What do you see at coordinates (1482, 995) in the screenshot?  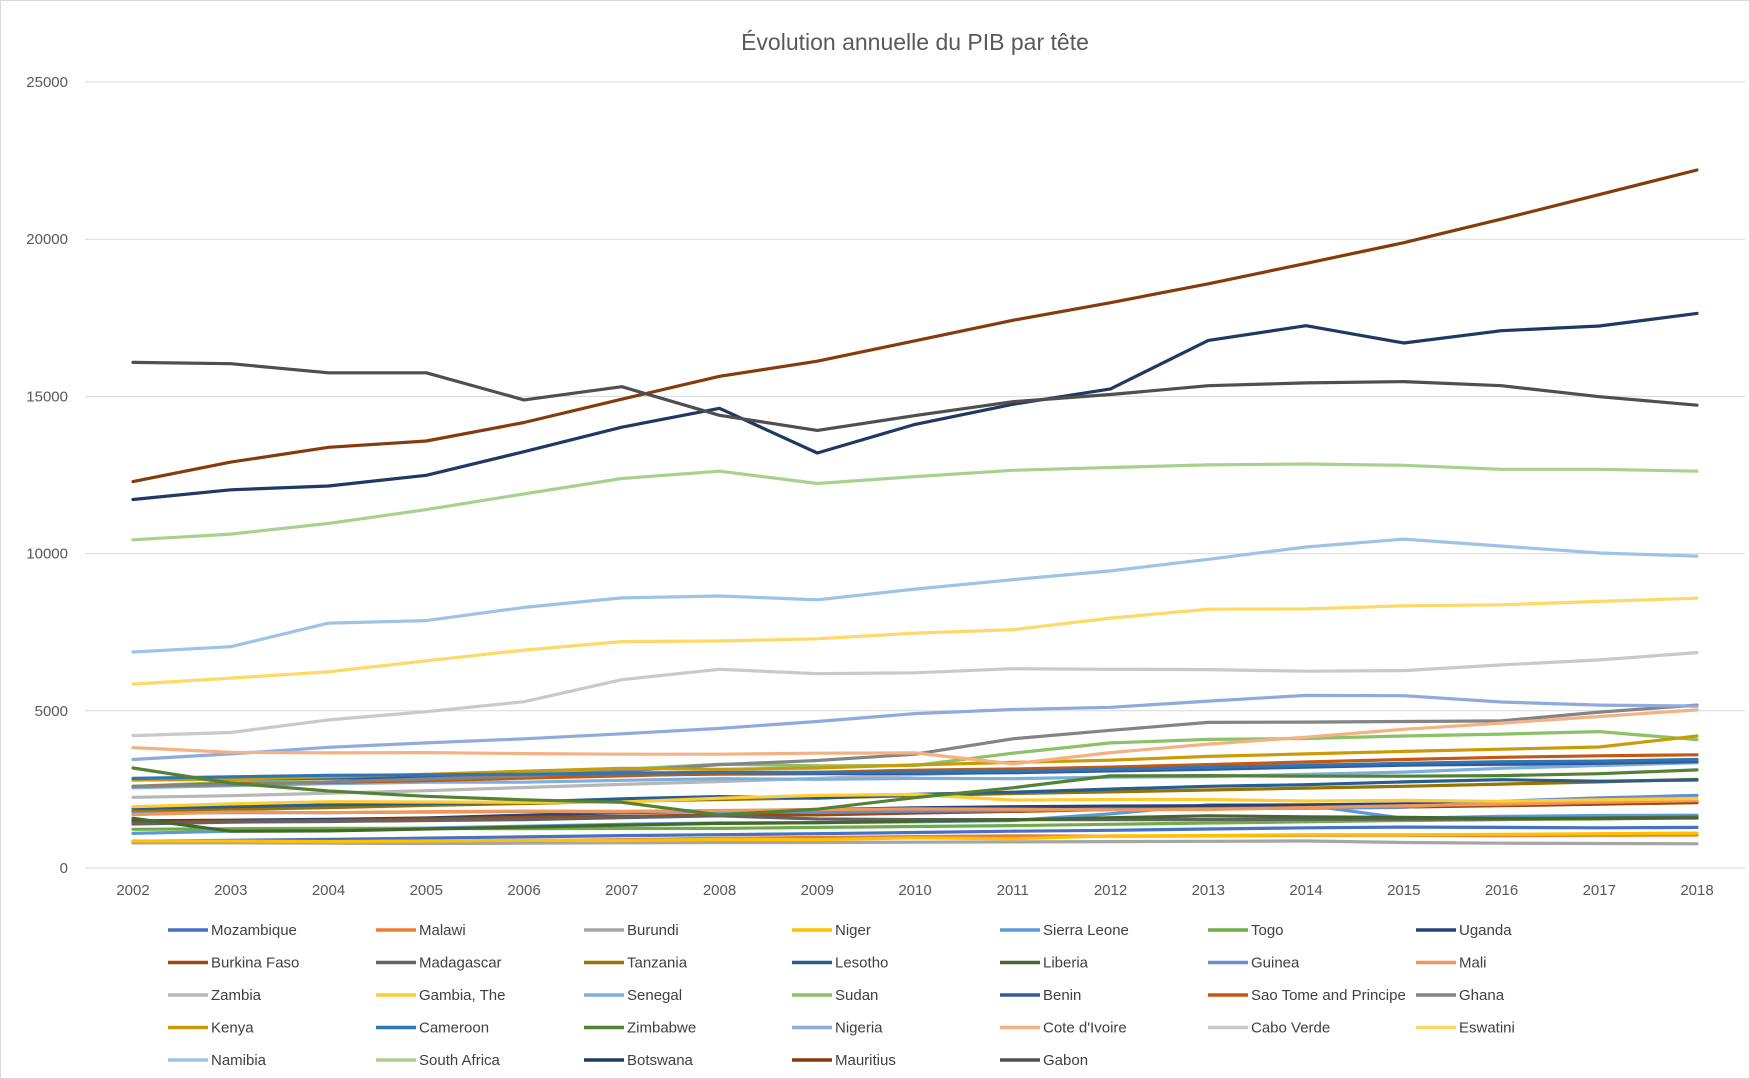 I see `legend-label: Ghana` at bounding box center [1482, 995].